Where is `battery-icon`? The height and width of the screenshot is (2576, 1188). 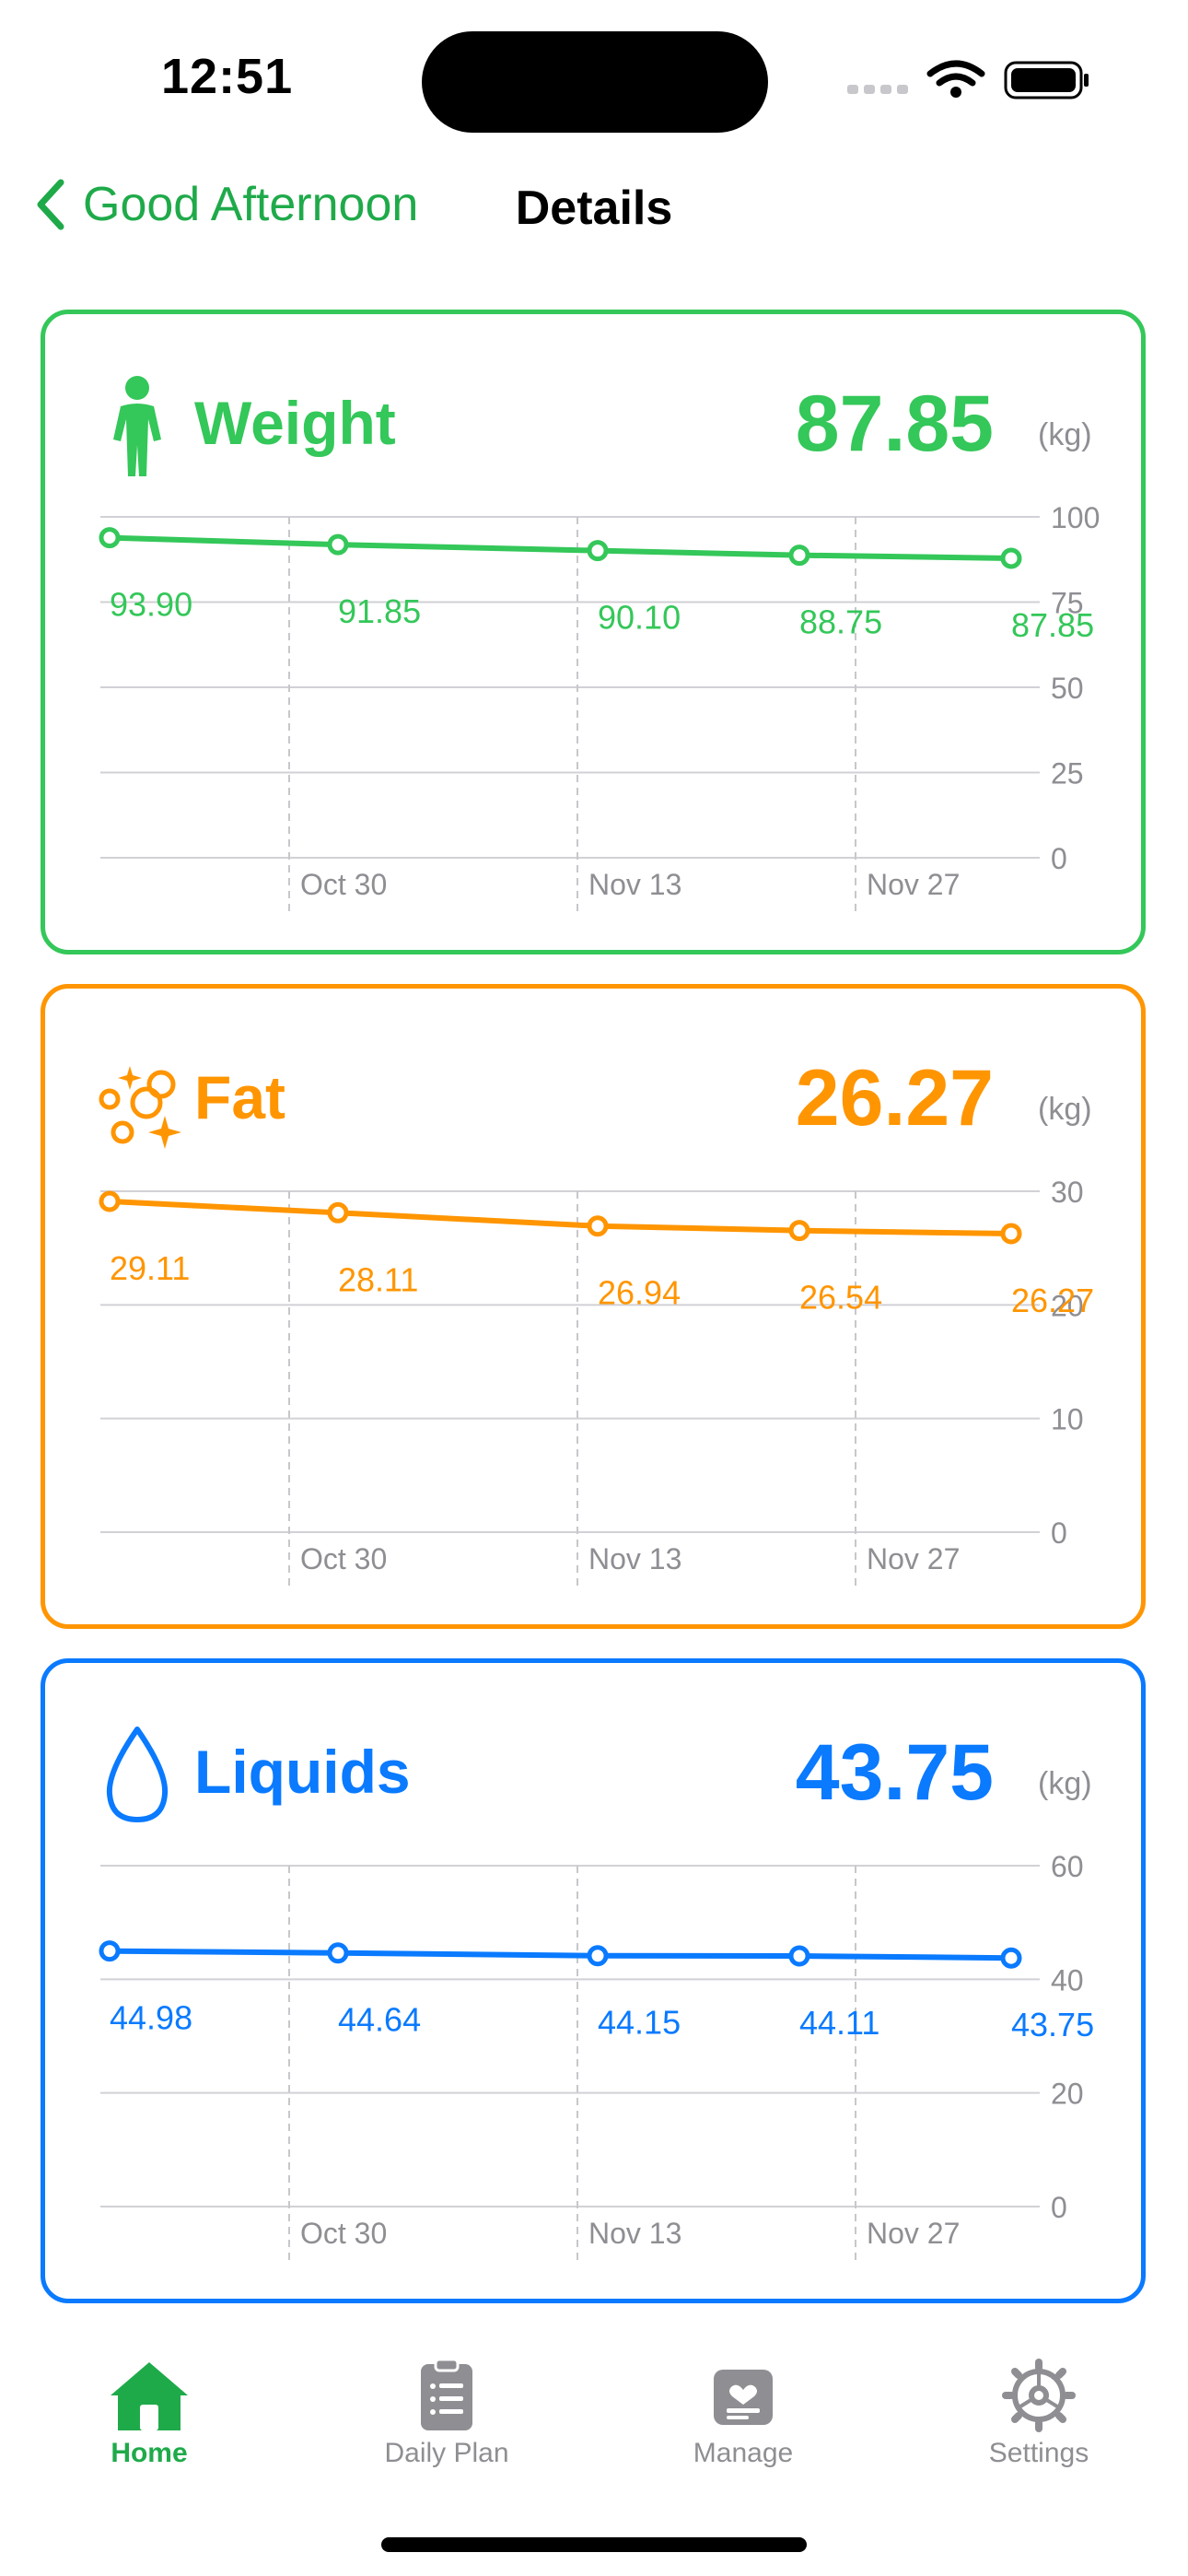 battery-icon is located at coordinates (1046, 80).